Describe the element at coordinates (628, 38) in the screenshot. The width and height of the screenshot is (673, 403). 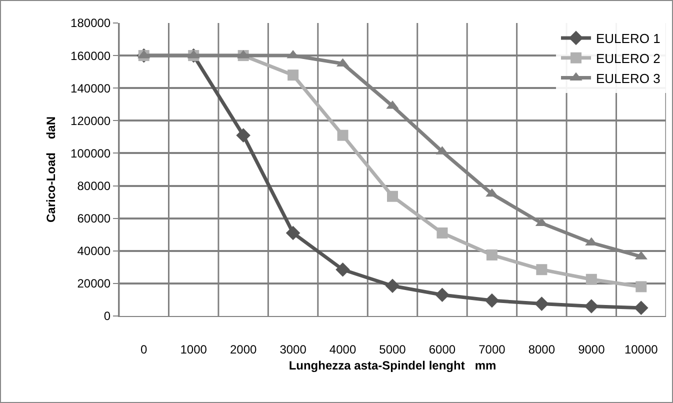
I see `legend-label: EULERO 1` at that location.